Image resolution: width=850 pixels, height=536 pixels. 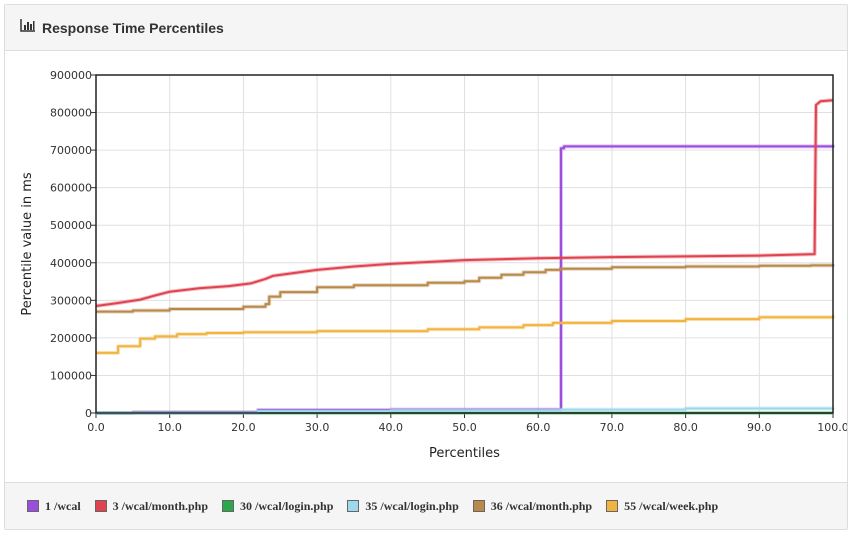 What do you see at coordinates (71, 75) in the screenshot?
I see `y-tick-label: 900000` at bounding box center [71, 75].